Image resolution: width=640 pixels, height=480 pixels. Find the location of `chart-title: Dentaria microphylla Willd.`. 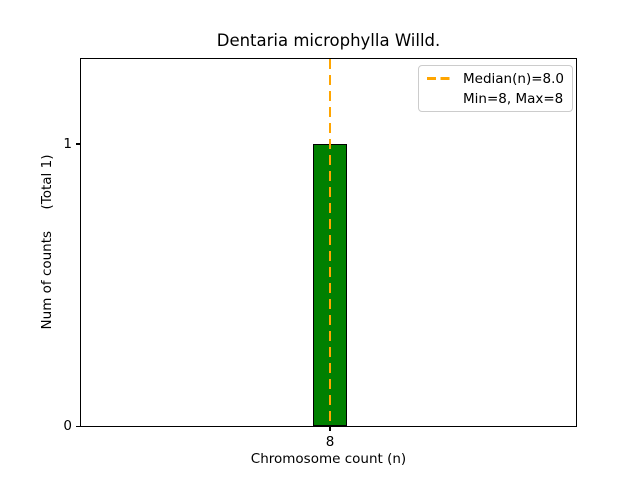

chart-title: Dentaria microphylla Willd. is located at coordinates (328, 40).